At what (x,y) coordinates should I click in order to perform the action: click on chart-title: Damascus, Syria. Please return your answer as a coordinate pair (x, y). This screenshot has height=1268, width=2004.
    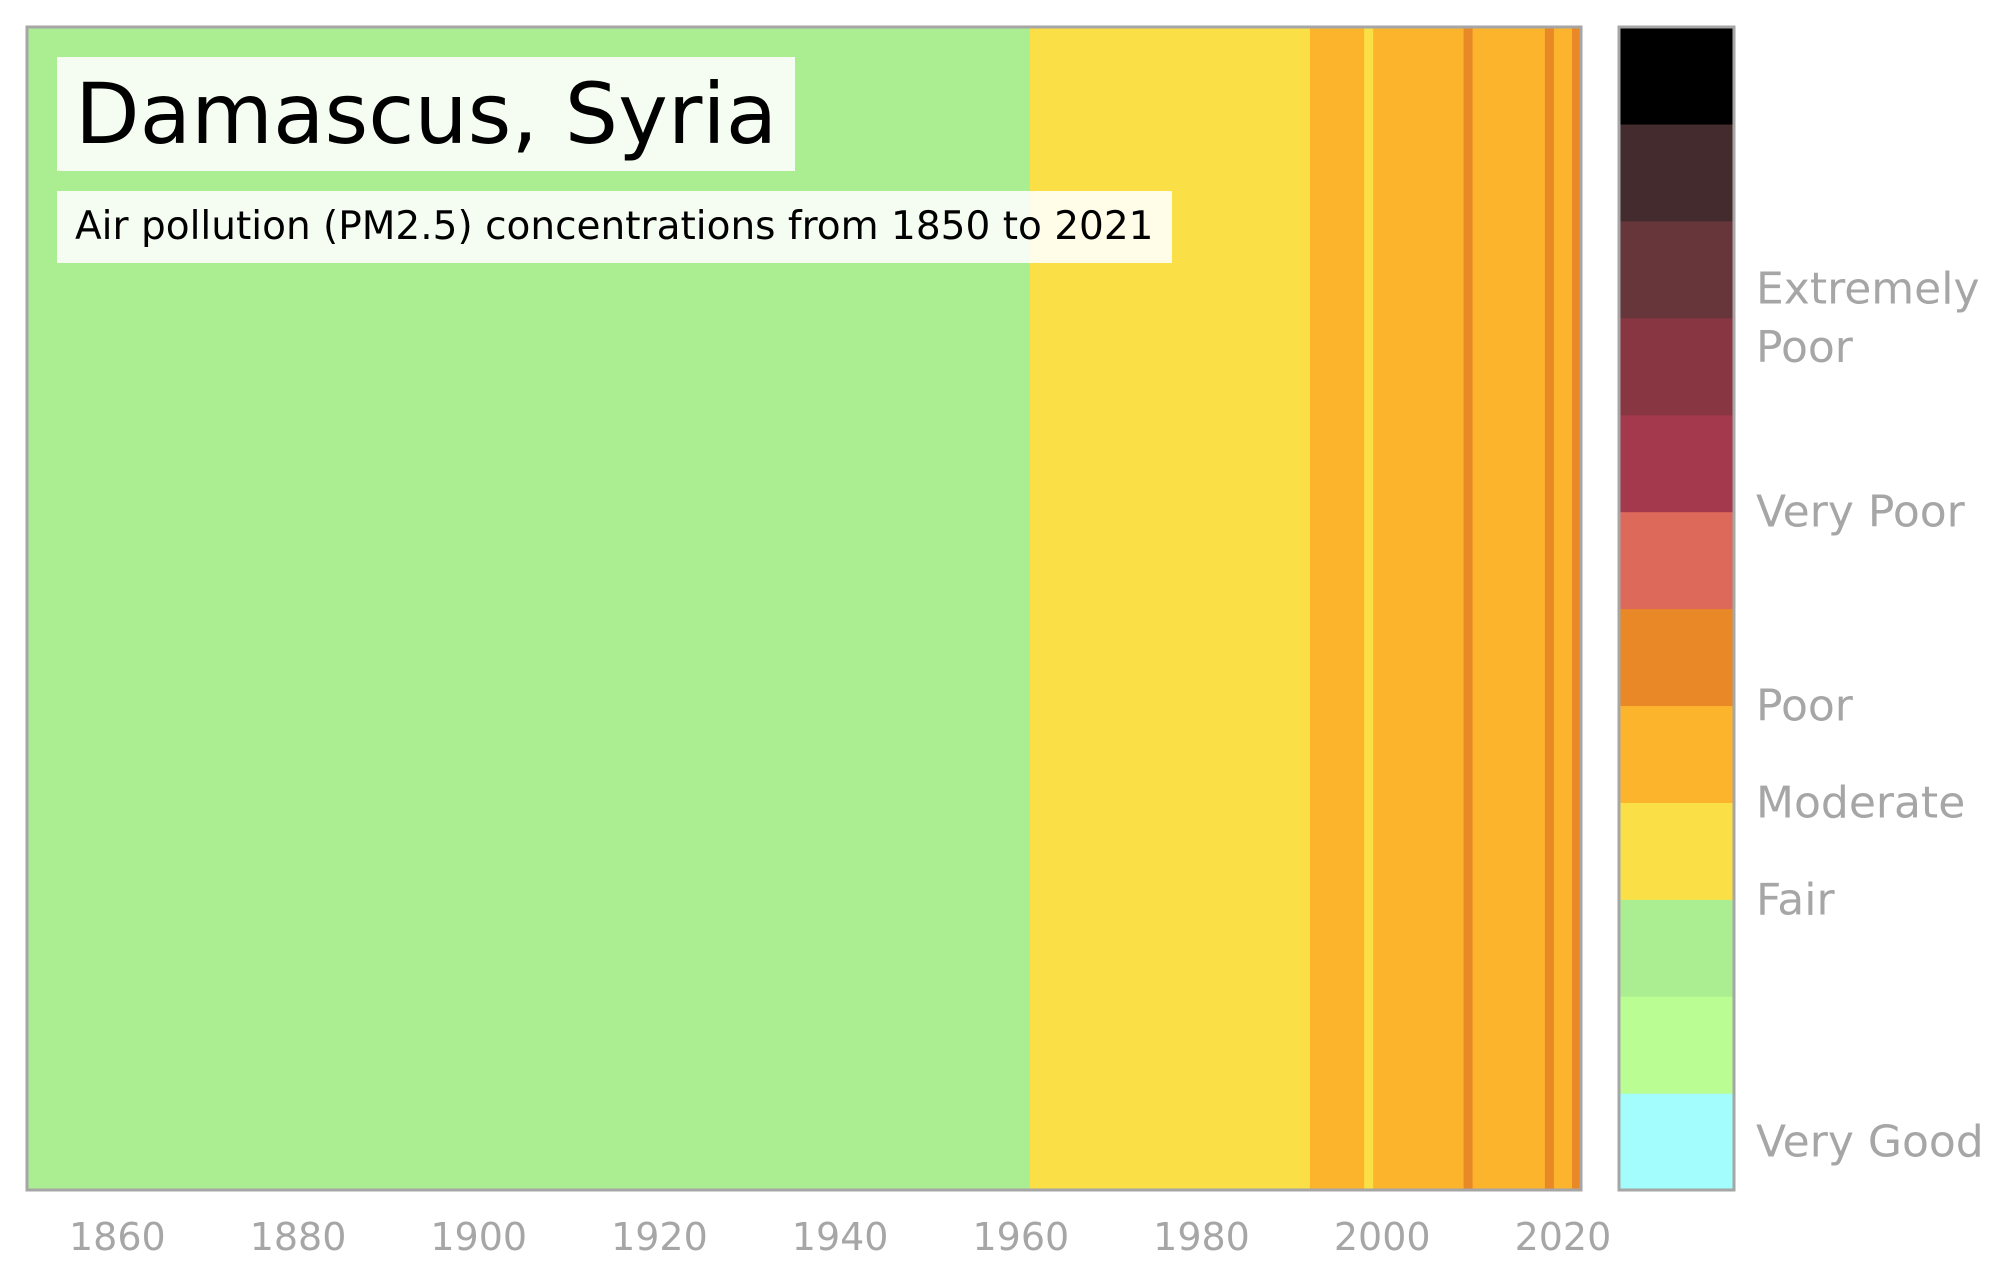
    Looking at the image, I should click on (426, 114).